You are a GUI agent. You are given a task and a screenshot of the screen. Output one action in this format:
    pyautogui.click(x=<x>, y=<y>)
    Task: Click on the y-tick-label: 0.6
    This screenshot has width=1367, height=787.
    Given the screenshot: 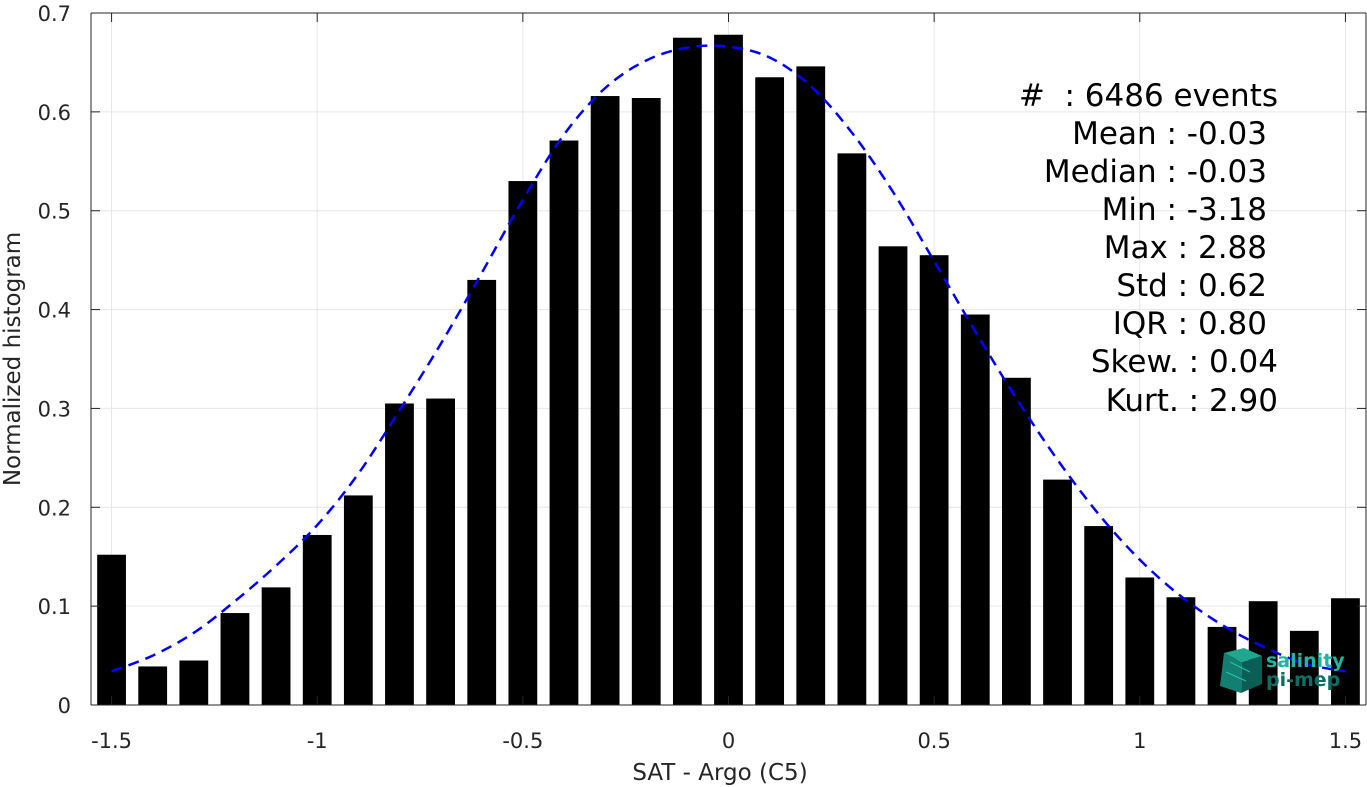 What is the action you would take?
    pyautogui.click(x=54, y=113)
    